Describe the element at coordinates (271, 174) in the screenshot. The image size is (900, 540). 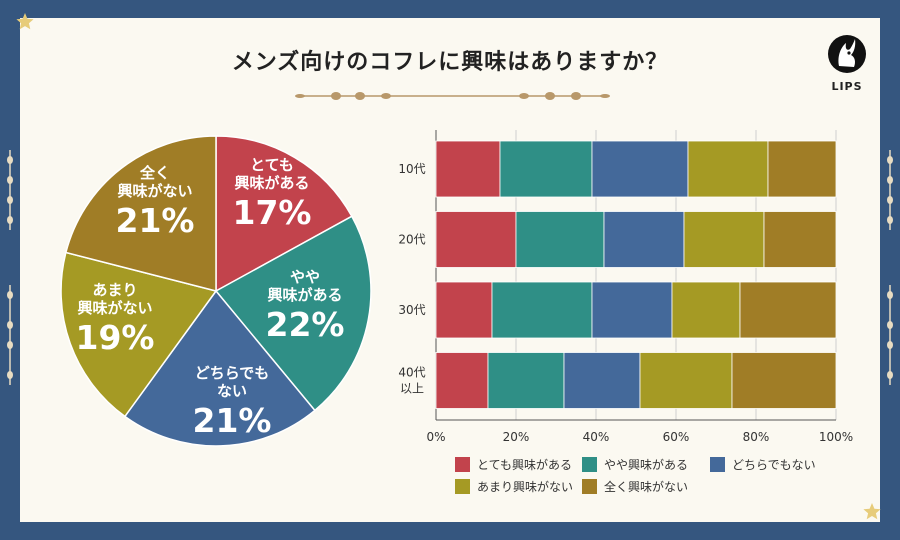
I see `pie-slice-label-0: とても興味がある` at that location.